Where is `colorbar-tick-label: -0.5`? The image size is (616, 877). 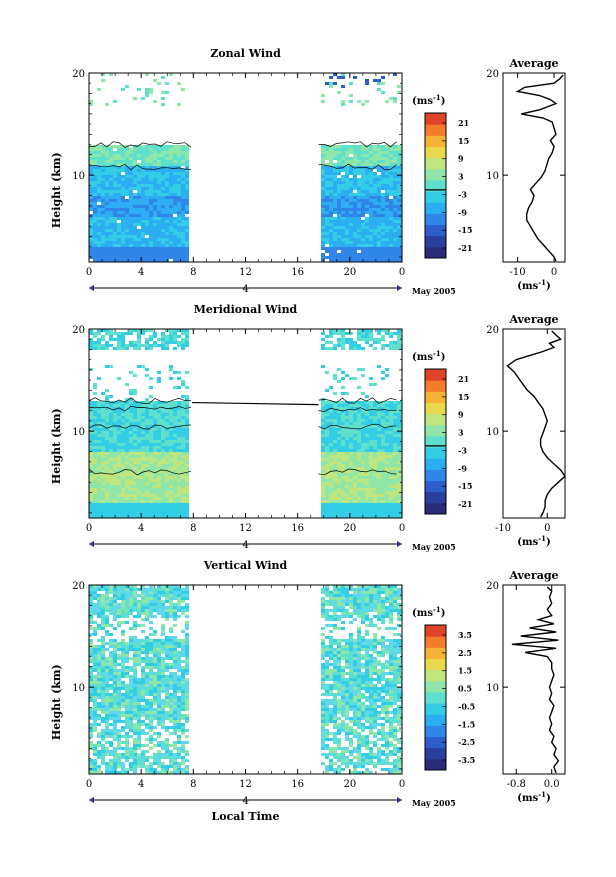
colorbar-tick-label: -0.5 is located at coordinates (466, 706).